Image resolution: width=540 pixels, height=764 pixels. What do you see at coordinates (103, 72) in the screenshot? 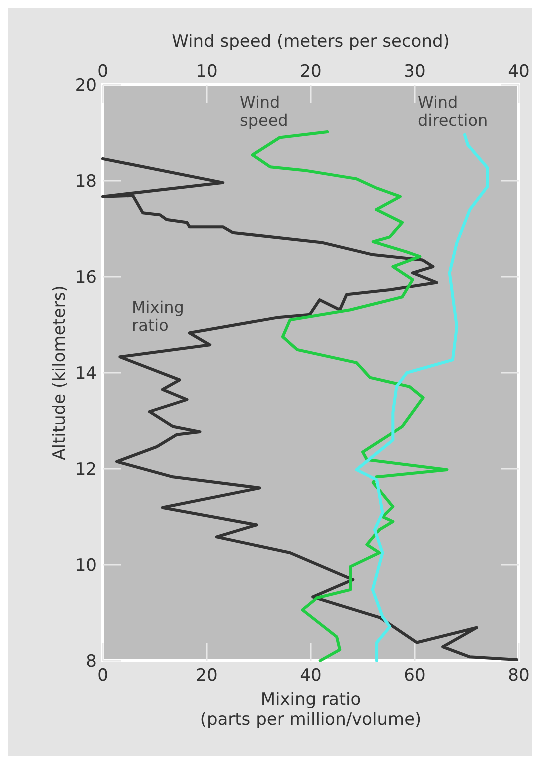
I see `x2-tick-label: 0` at bounding box center [103, 72].